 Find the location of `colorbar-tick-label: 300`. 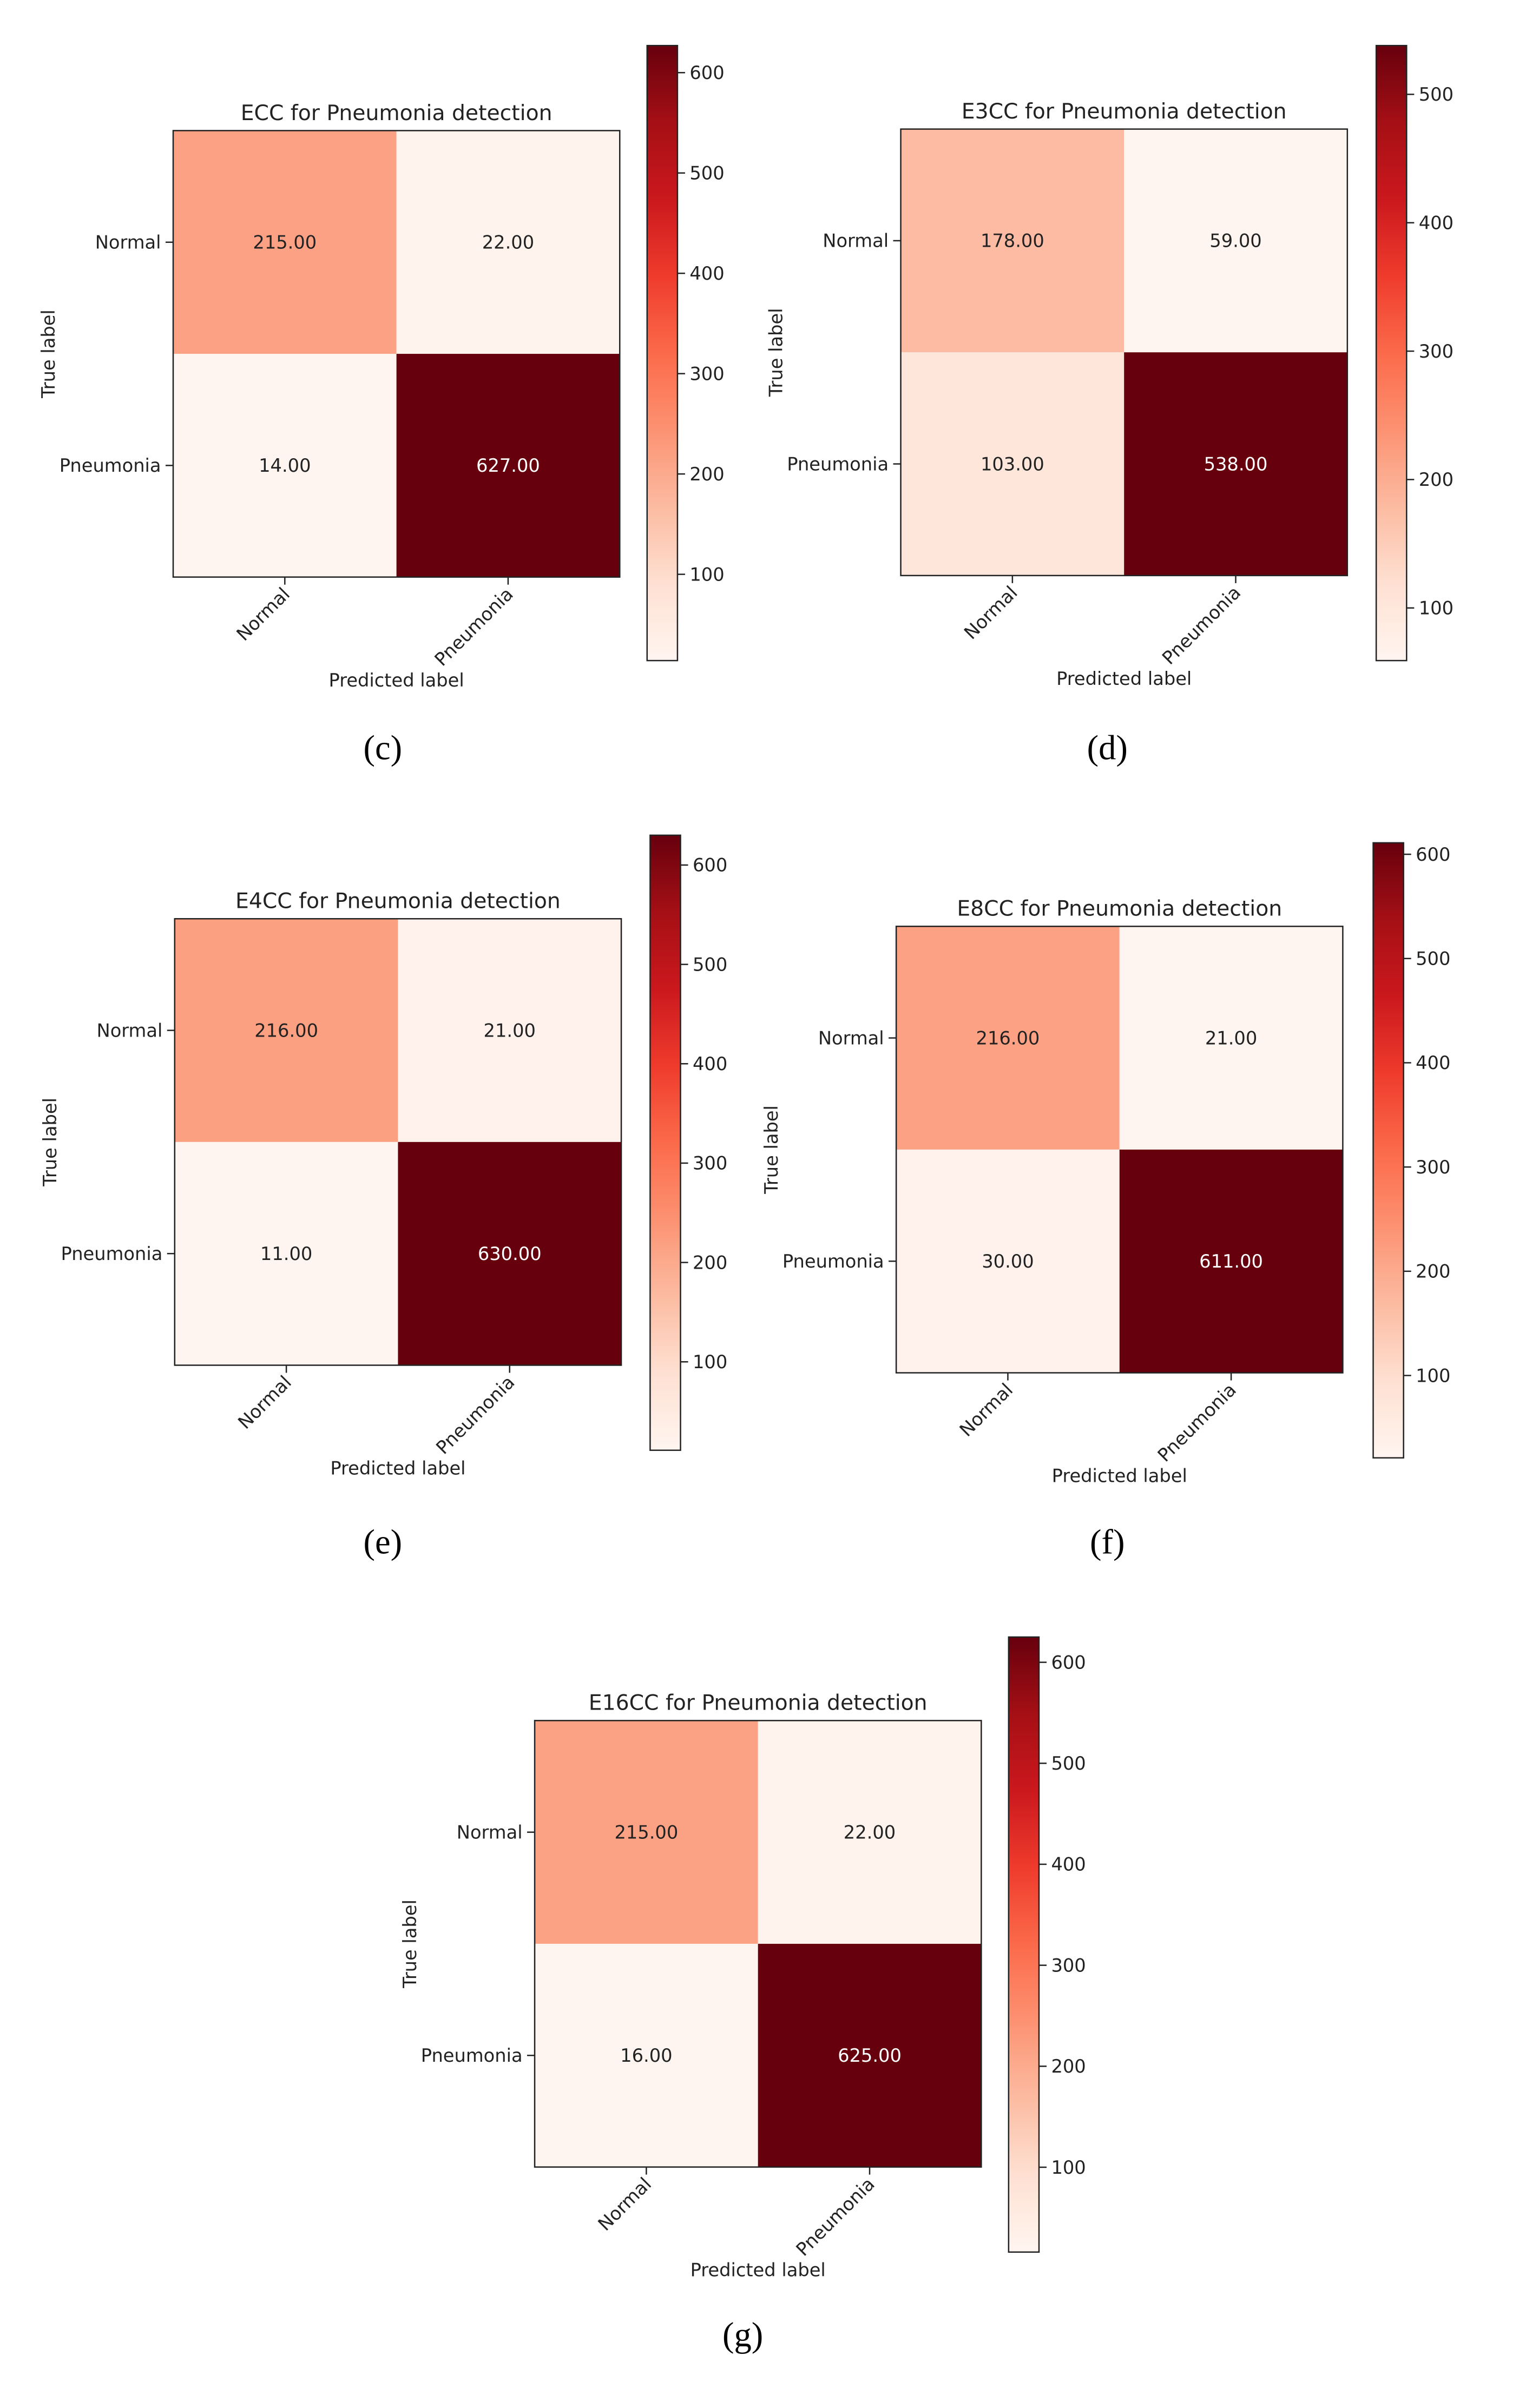

colorbar-tick-label: 300 is located at coordinates (1069, 1965).